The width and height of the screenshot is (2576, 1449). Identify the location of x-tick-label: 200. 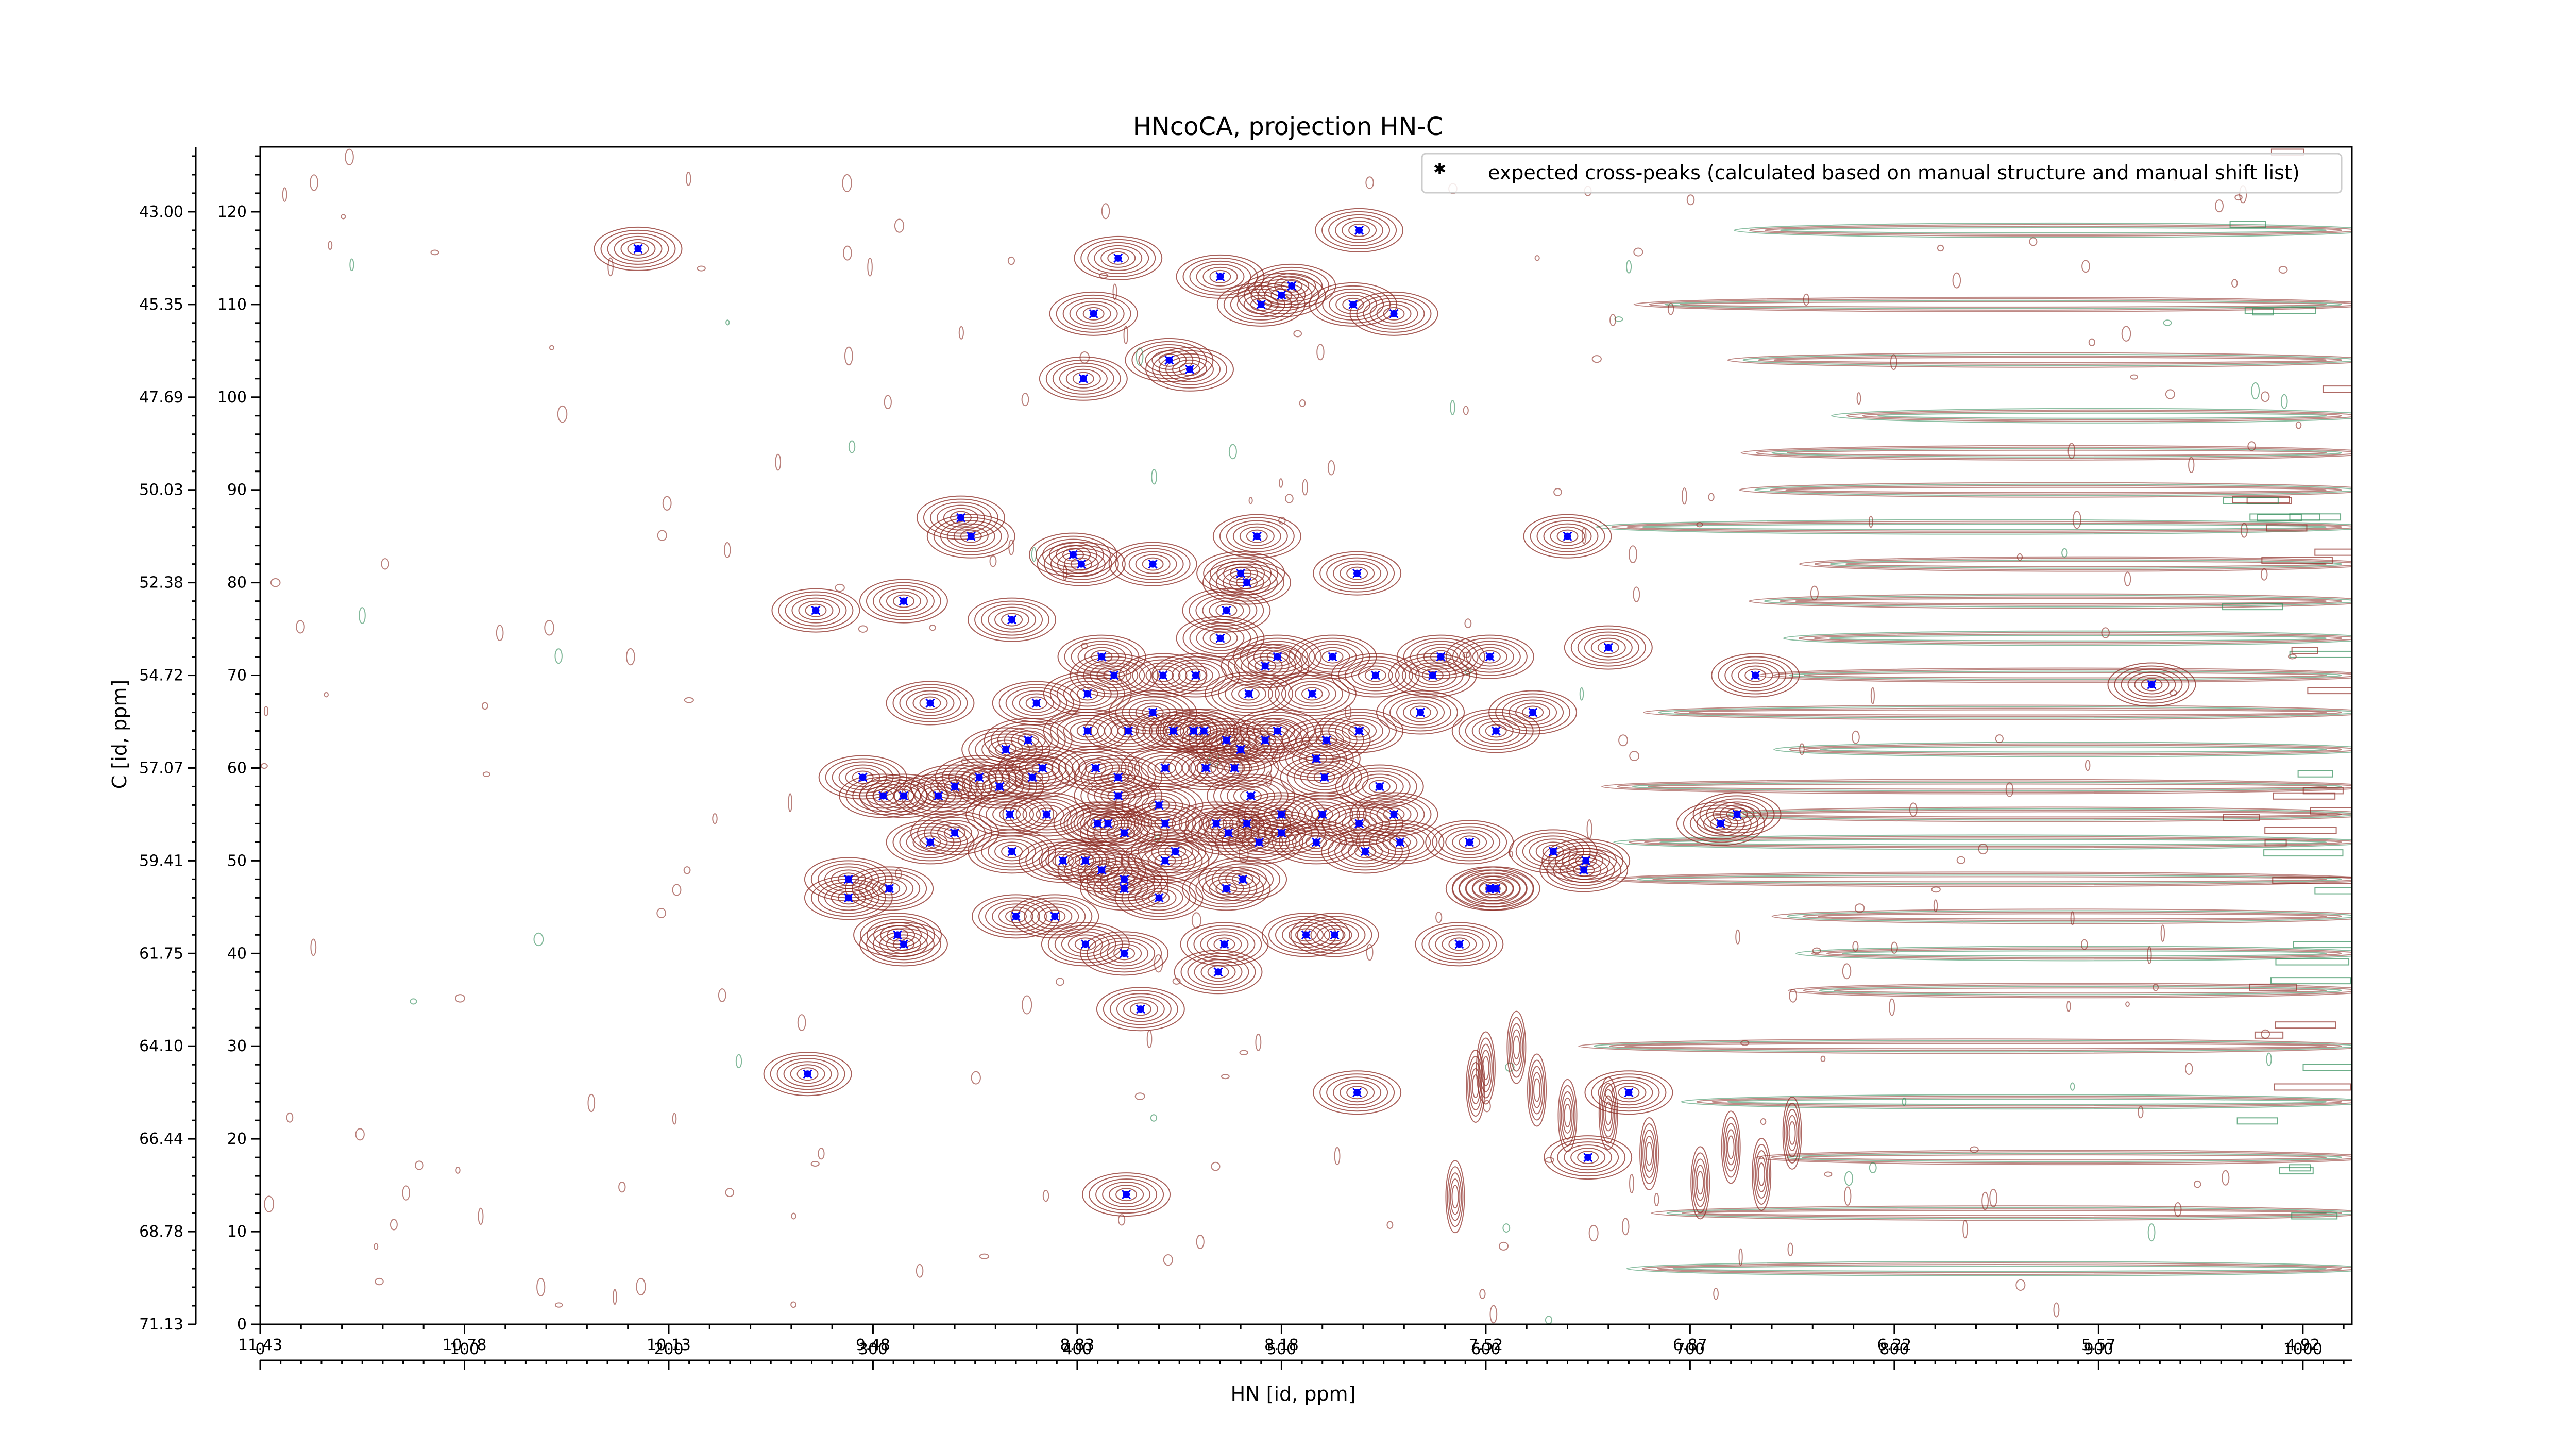
(668, 1349).